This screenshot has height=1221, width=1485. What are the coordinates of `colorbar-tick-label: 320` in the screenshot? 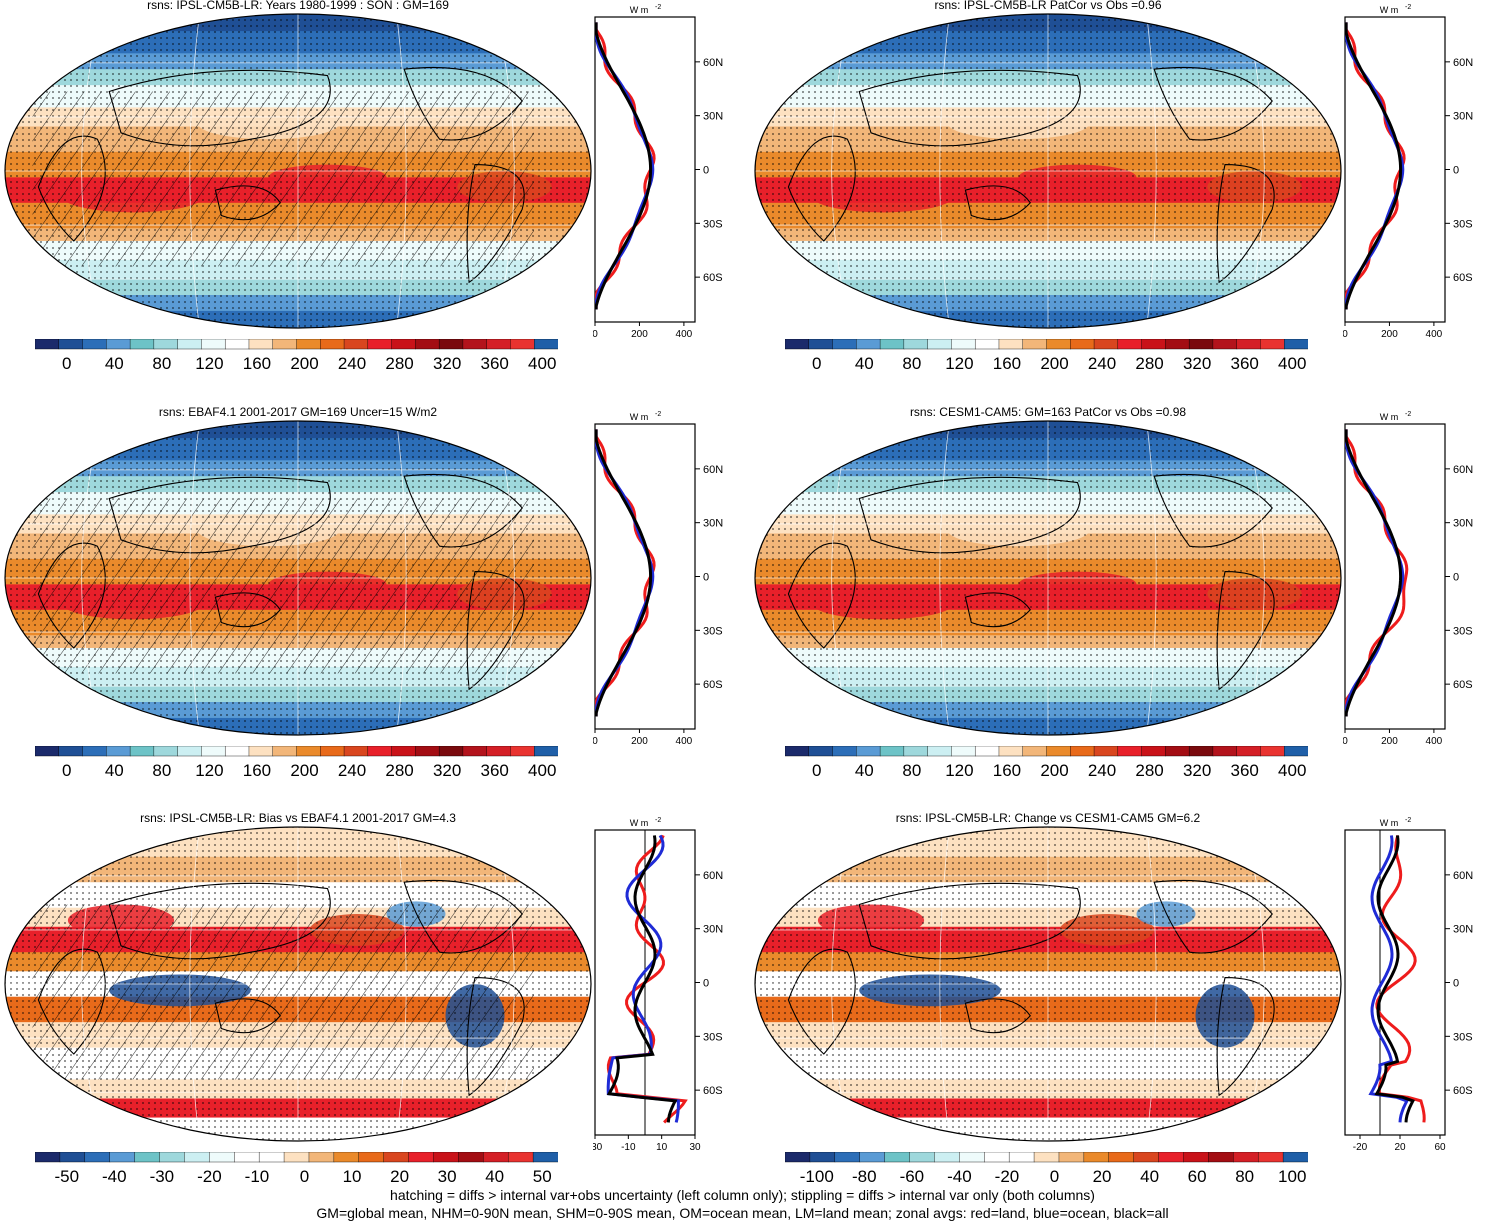 It's located at (1197, 770).